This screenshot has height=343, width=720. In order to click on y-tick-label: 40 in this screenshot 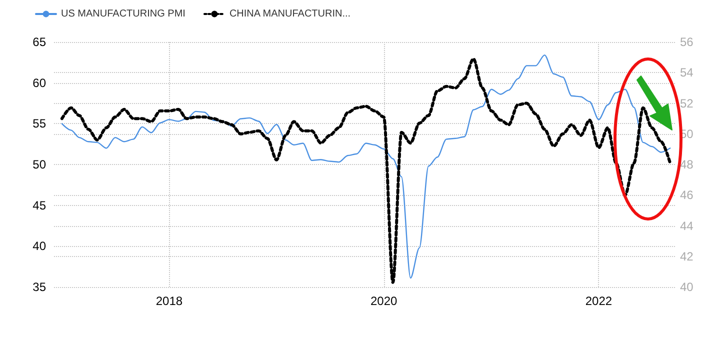, I will do `click(39, 246)`.